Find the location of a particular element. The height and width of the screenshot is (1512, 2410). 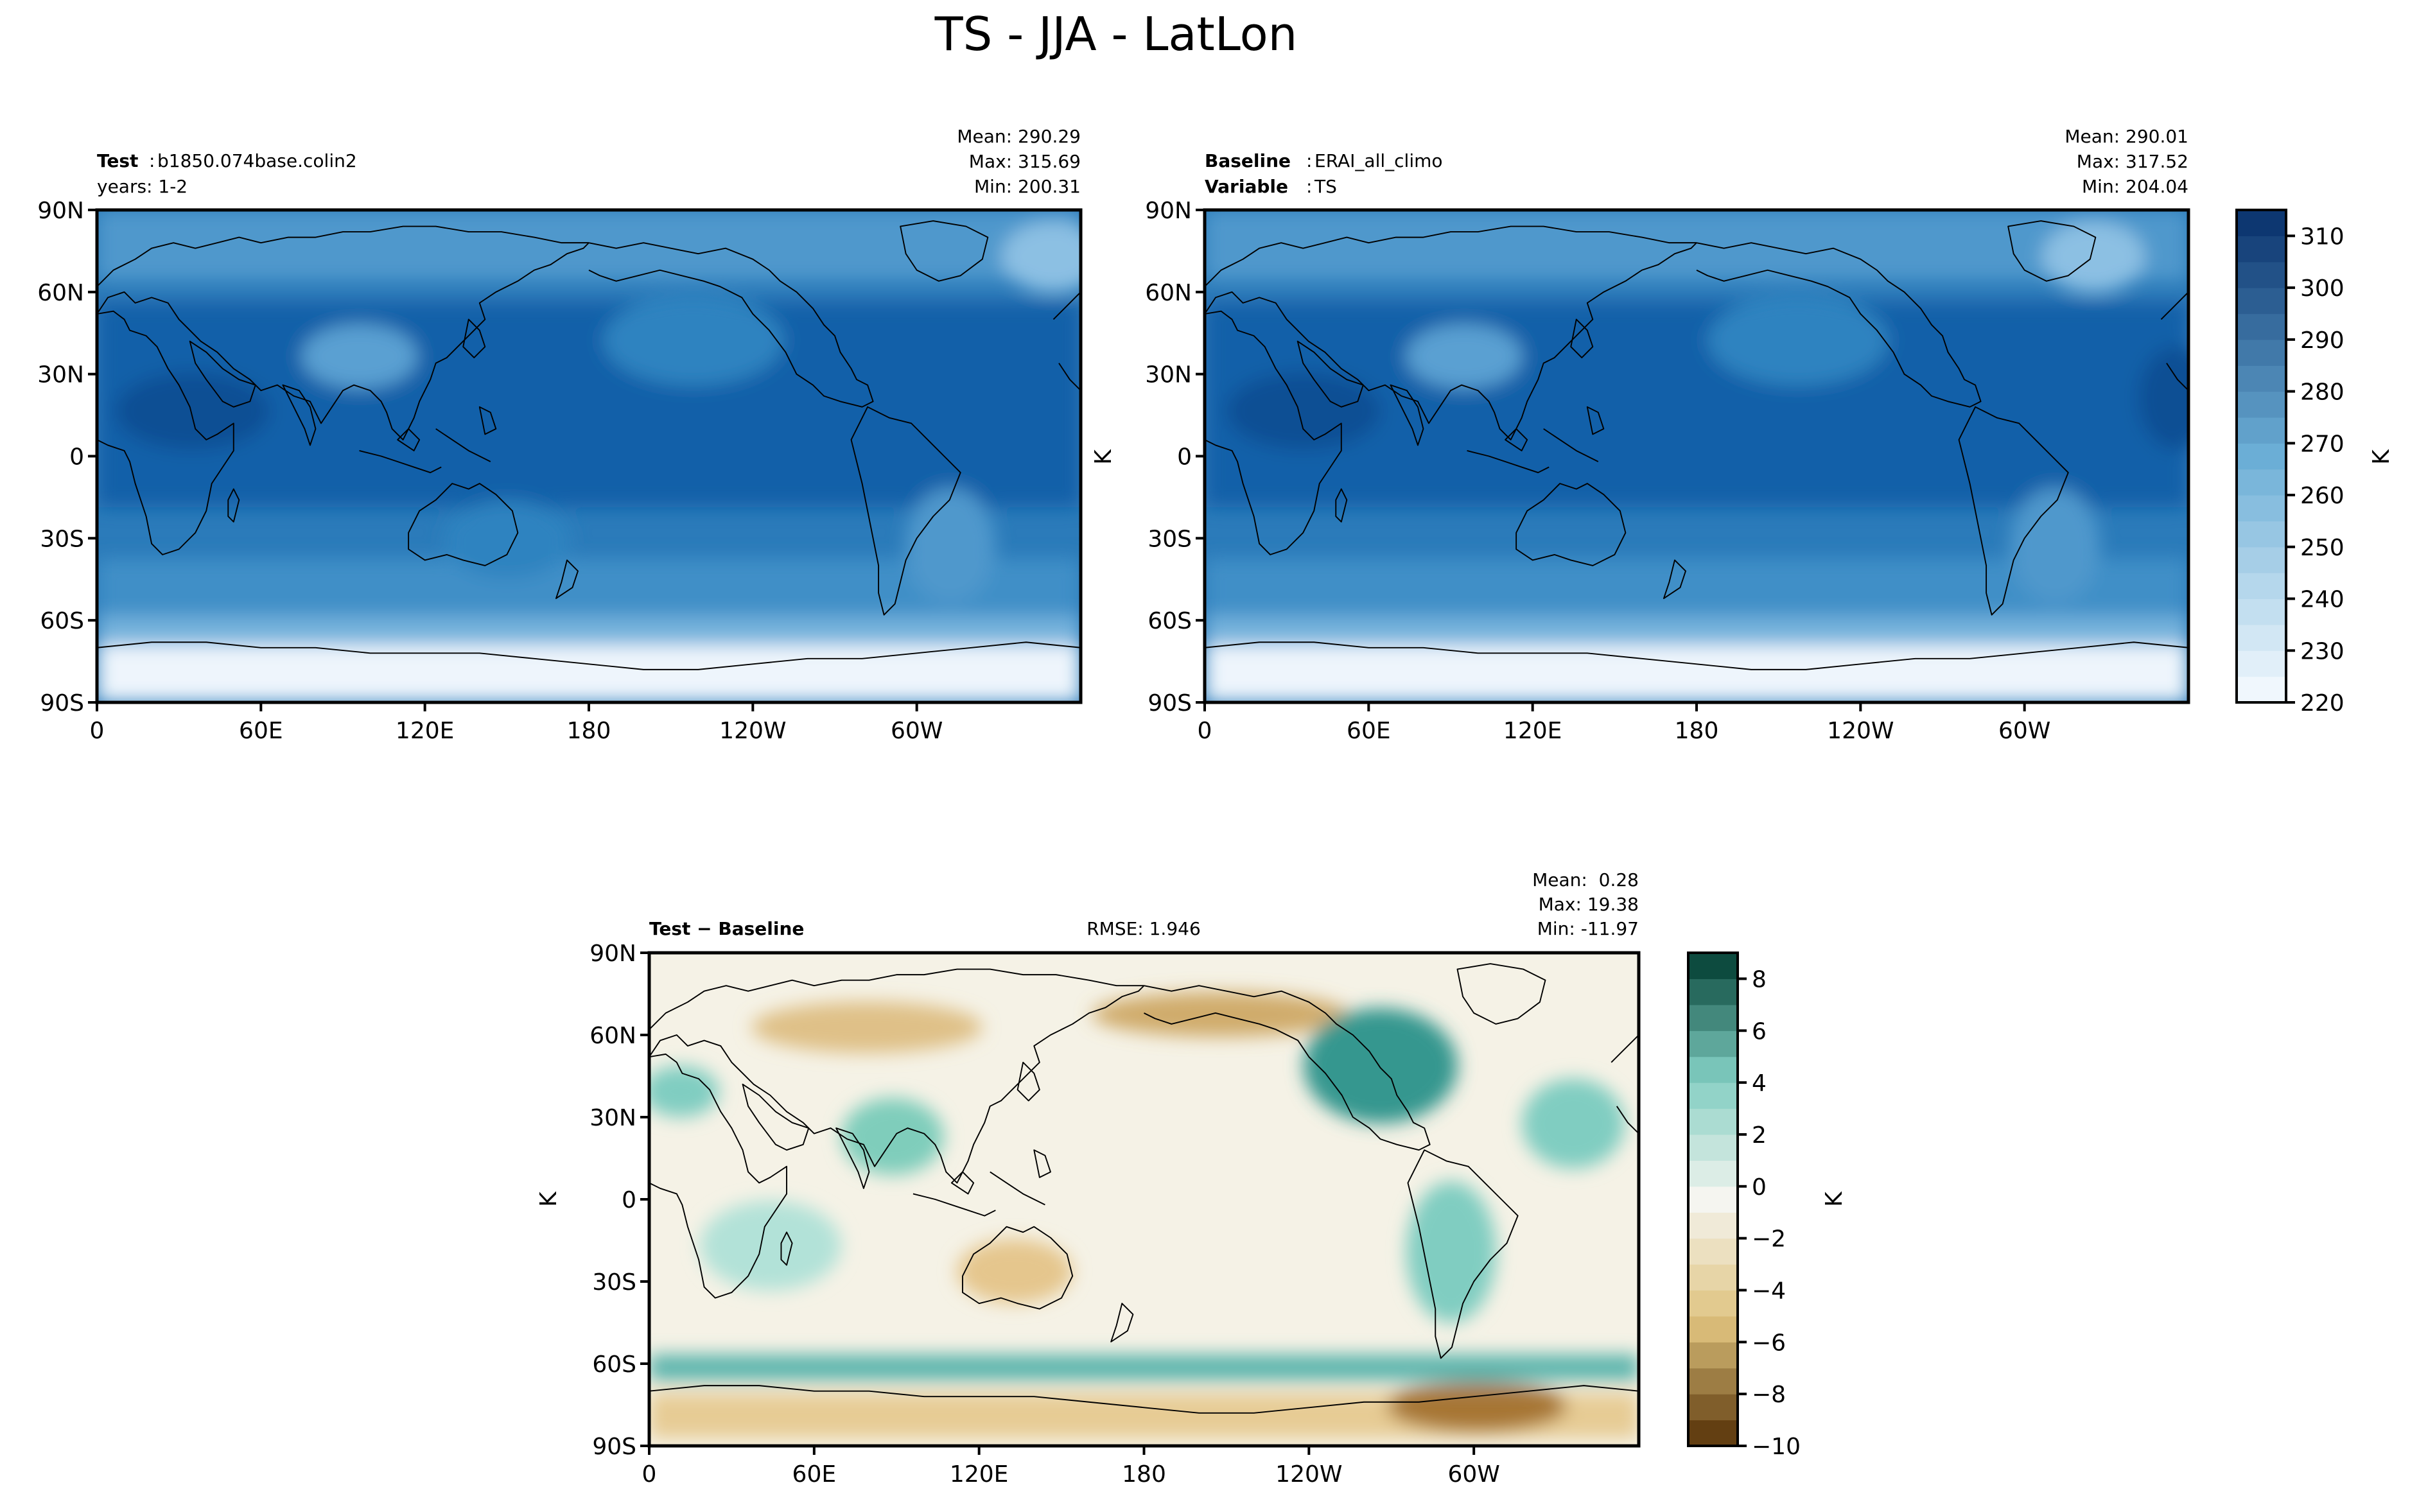

colorbar-ts-label: K is located at coordinates (2381, 457).